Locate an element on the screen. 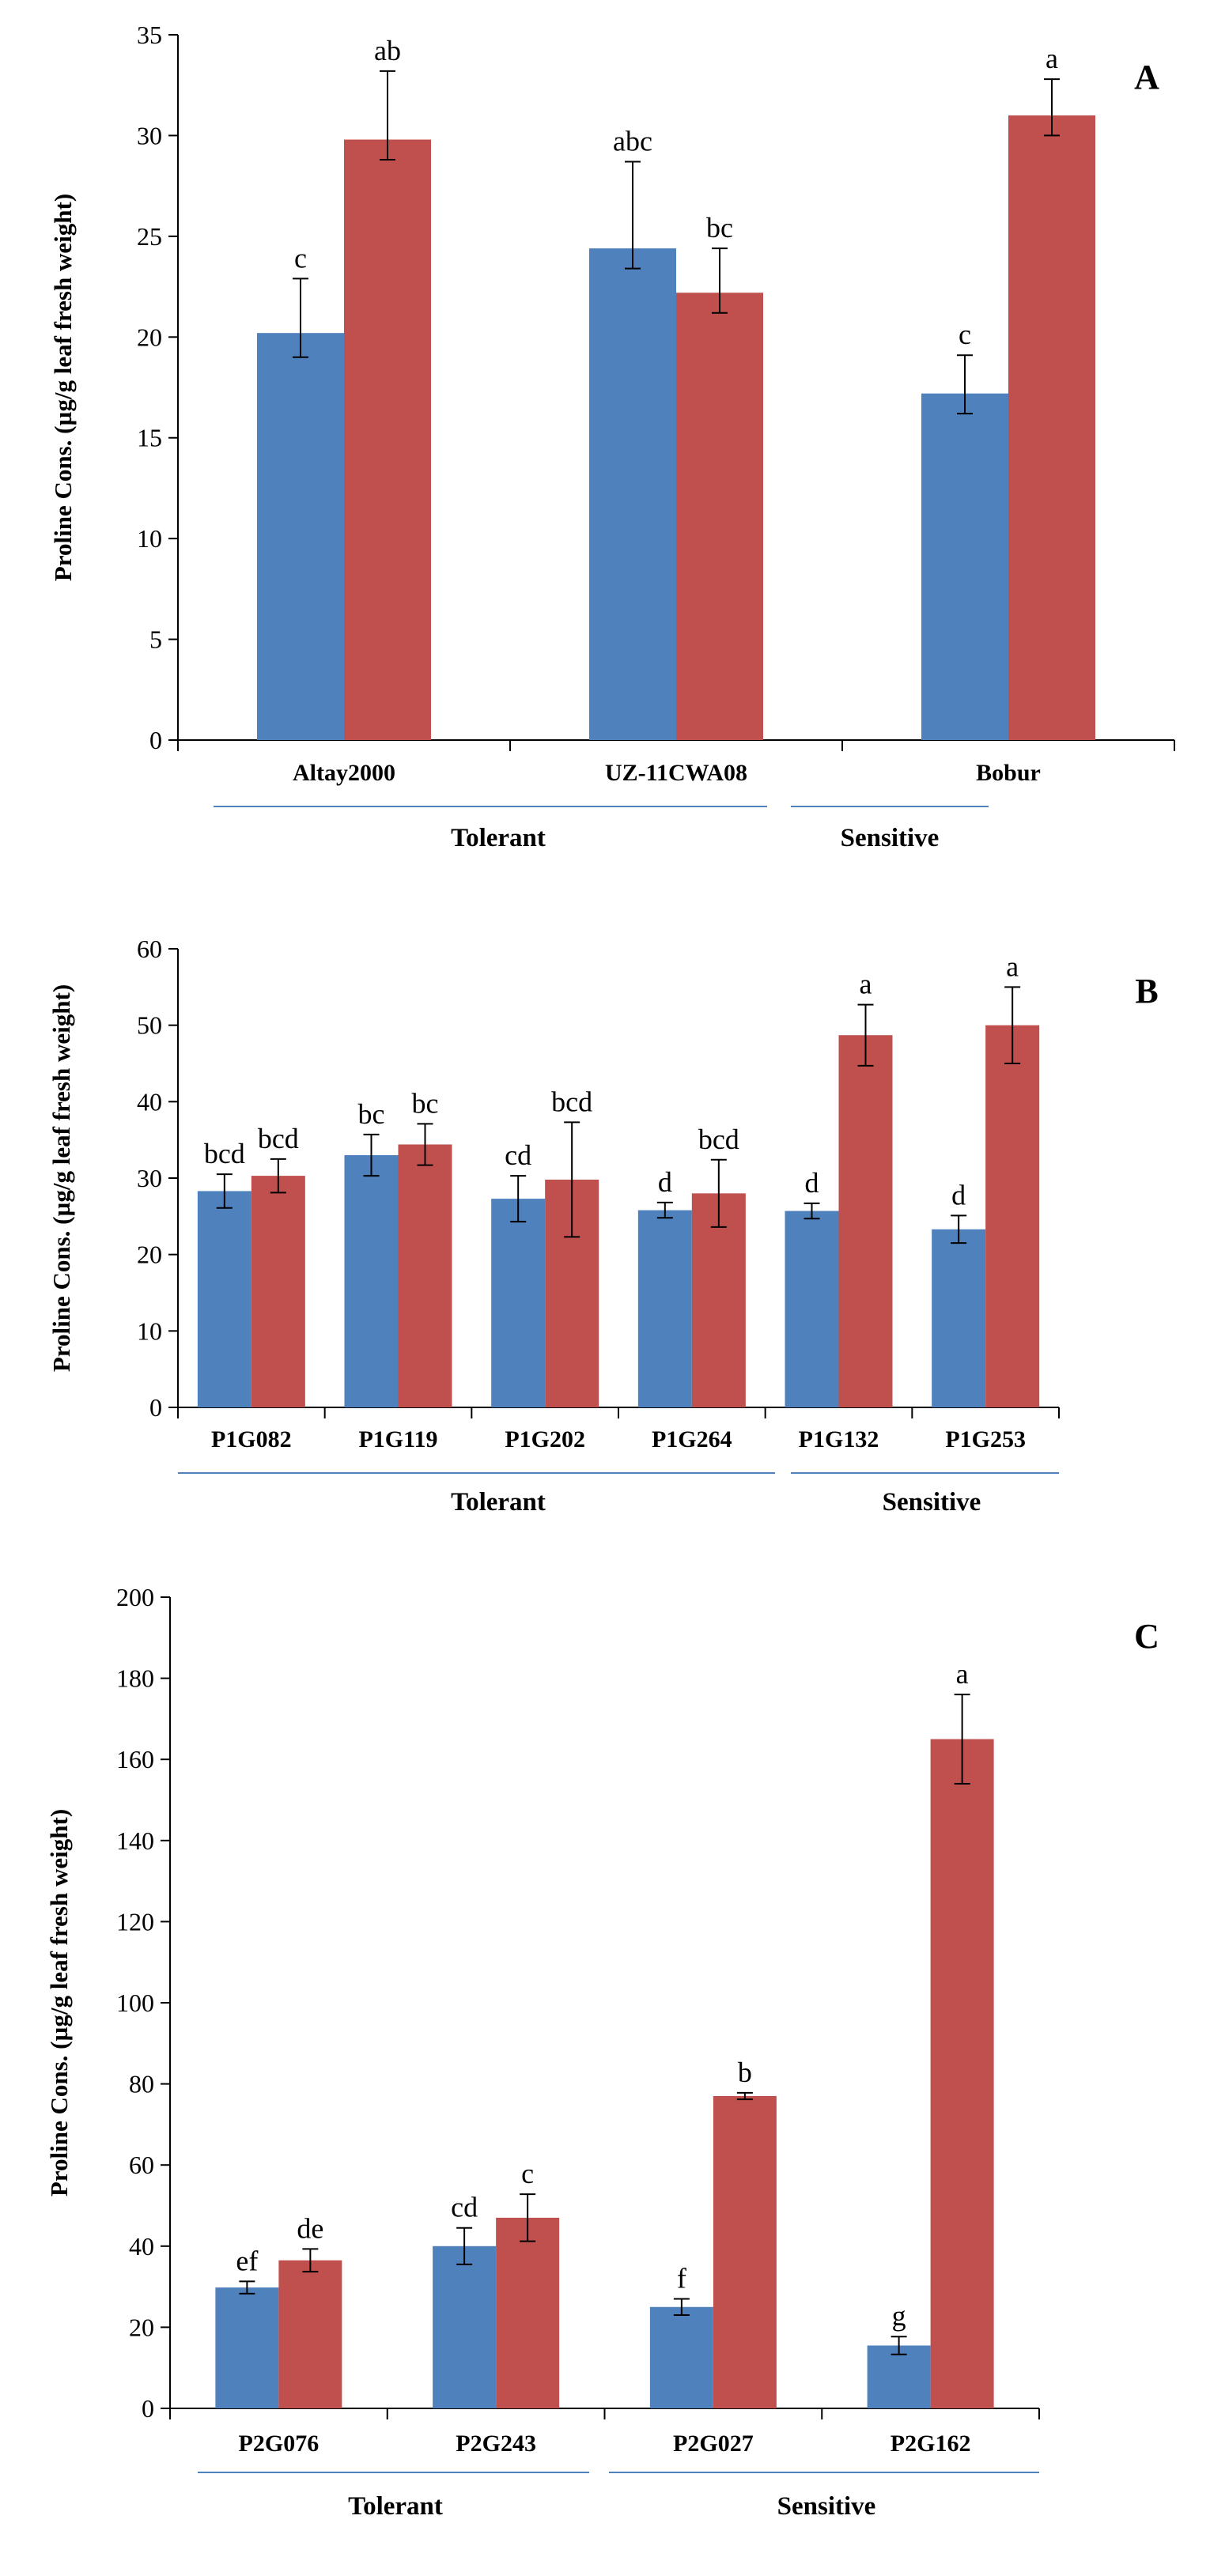 The width and height of the screenshot is (1210, 2576). category-label: P2G076 is located at coordinates (279, 2444).